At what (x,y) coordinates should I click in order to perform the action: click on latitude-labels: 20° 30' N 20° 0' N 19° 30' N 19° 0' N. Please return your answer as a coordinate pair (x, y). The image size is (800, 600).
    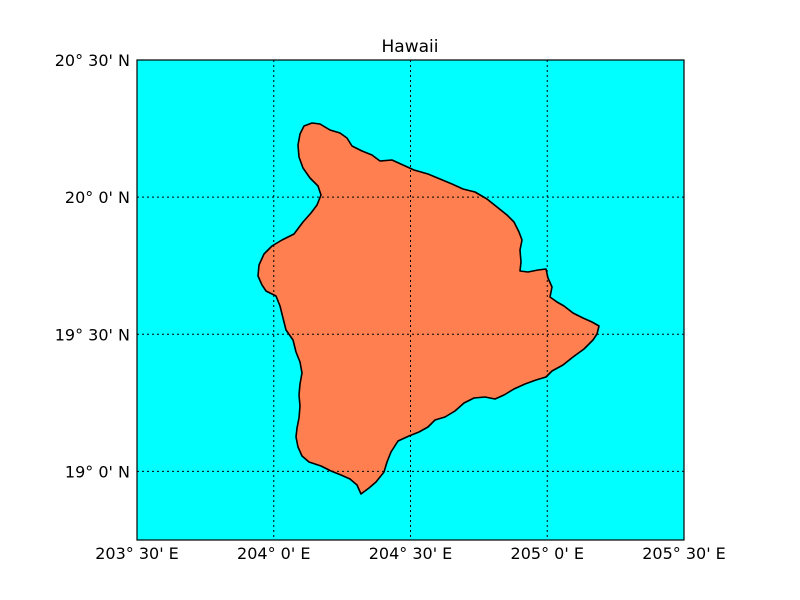
    Looking at the image, I should click on (92, 266).